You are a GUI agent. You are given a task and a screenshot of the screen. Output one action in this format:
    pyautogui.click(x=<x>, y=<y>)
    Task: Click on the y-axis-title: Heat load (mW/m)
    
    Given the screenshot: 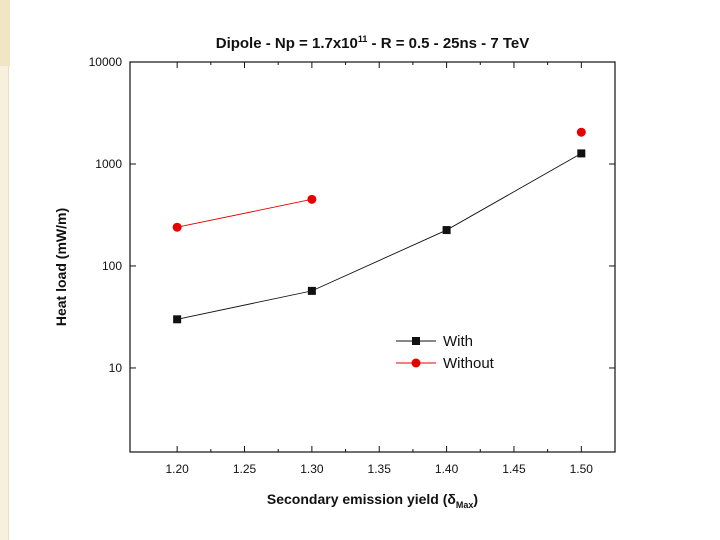 What is the action you would take?
    pyautogui.click(x=61, y=267)
    